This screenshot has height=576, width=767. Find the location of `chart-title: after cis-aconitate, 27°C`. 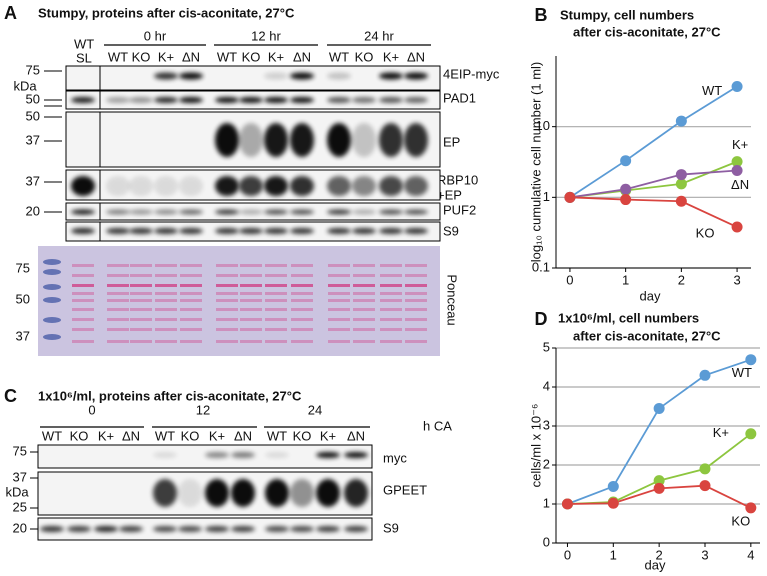

chart-title: after cis-aconitate, 27°C is located at coordinates (647, 31).